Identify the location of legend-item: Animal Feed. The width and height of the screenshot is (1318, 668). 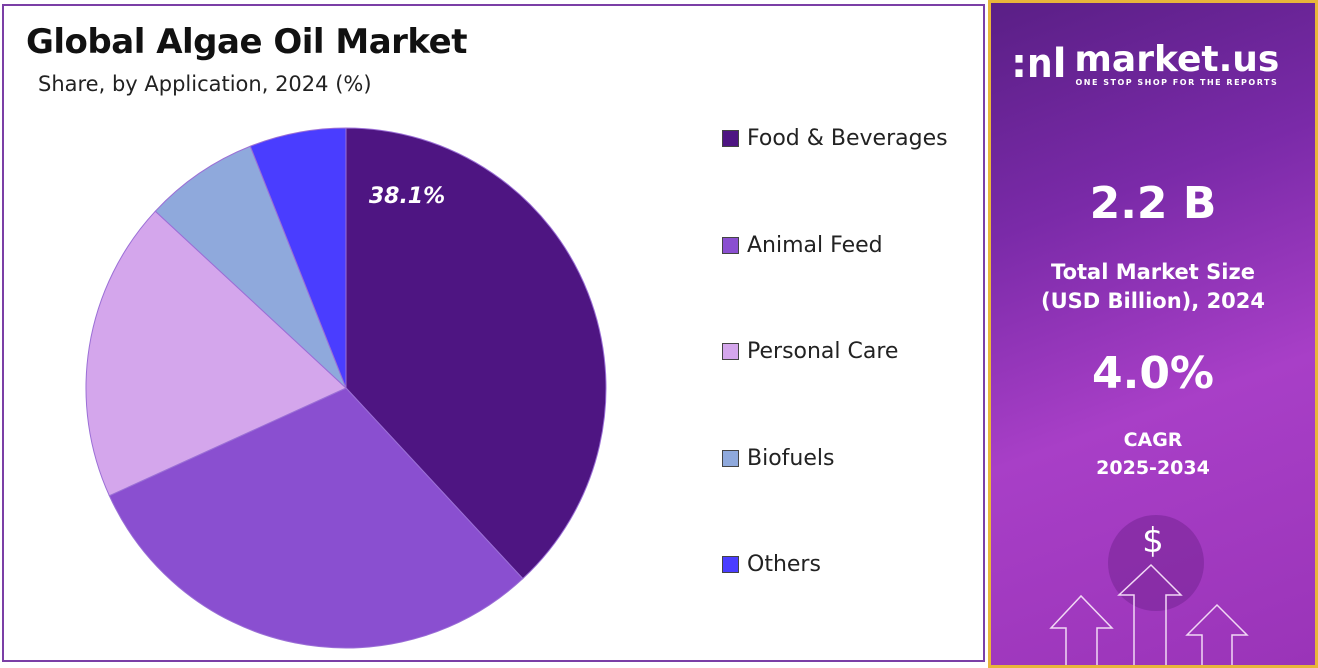
(802, 245).